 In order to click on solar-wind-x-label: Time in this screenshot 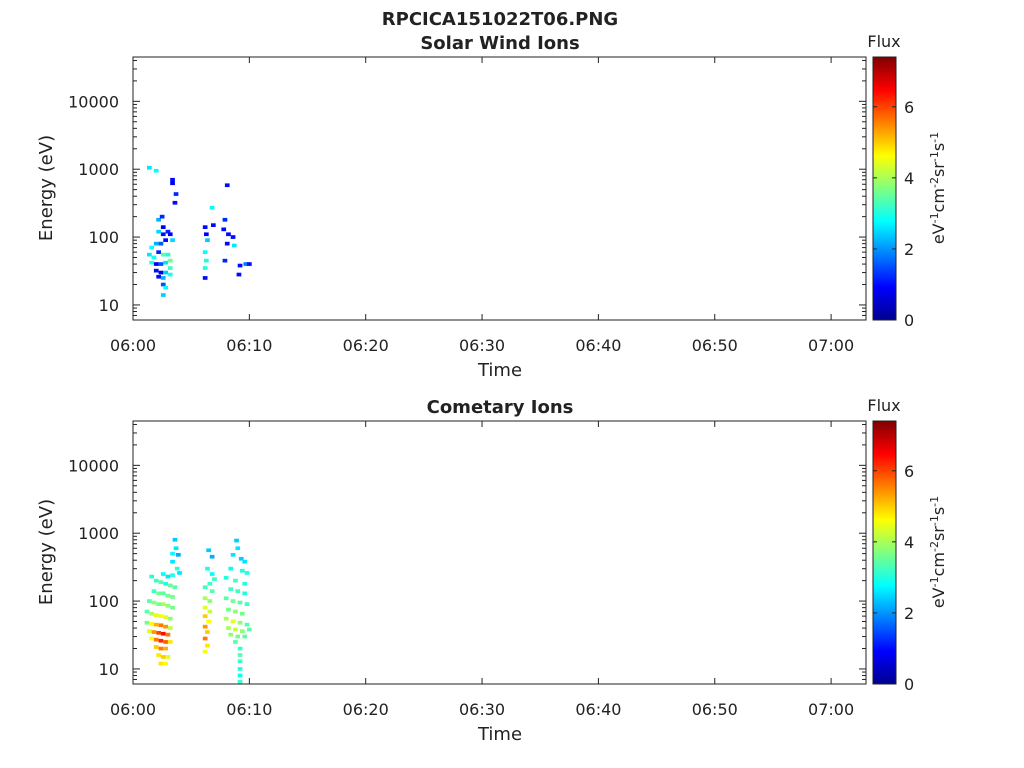, I will do `click(499, 370)`.